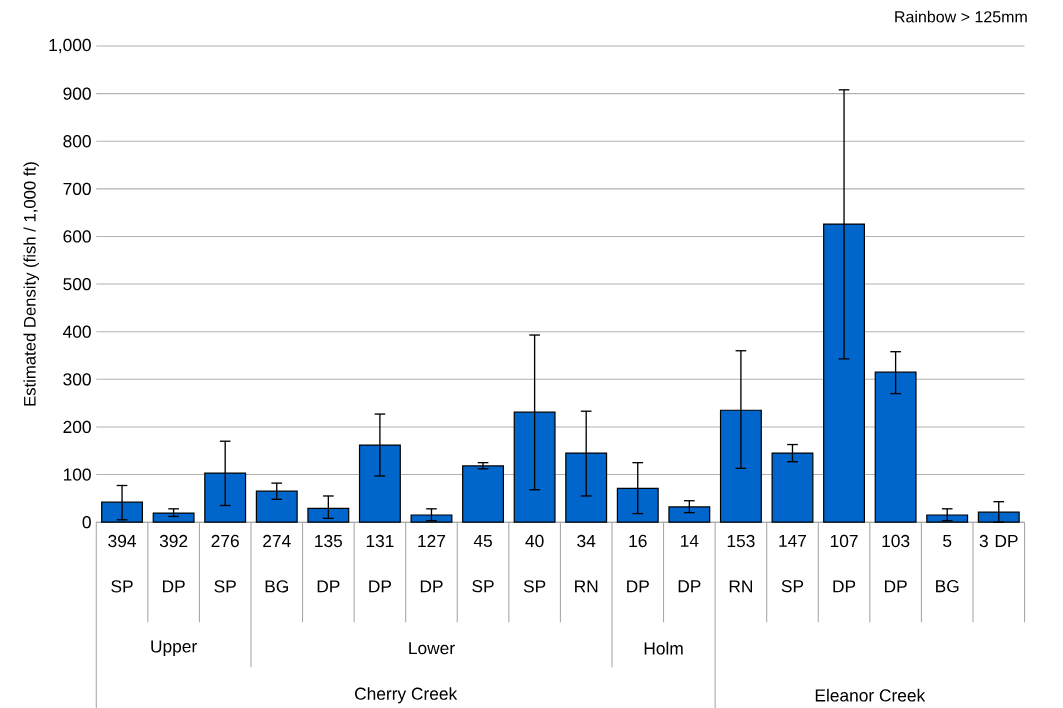 Image resolution: width=1063 pixels, height=708 pixels. I want to click on y-tick-label: 600, so click(77, 236).